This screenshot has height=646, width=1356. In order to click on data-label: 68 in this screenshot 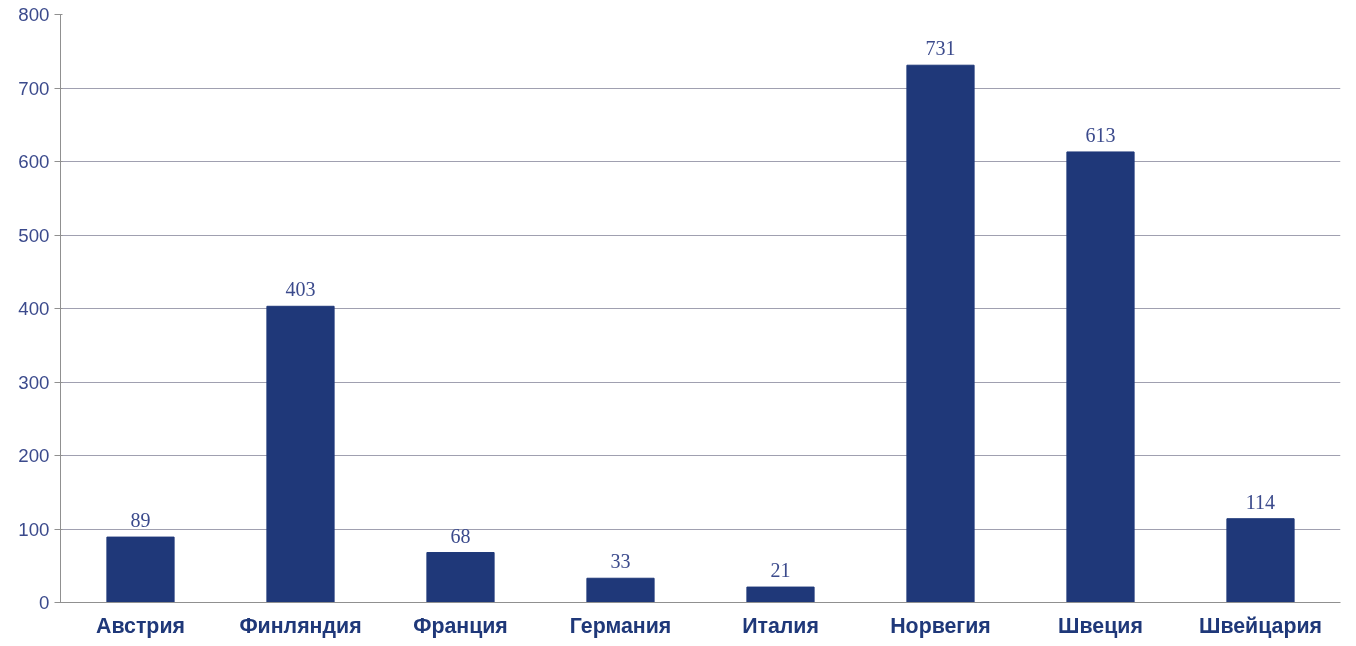, I will do `click(460, 535)`.